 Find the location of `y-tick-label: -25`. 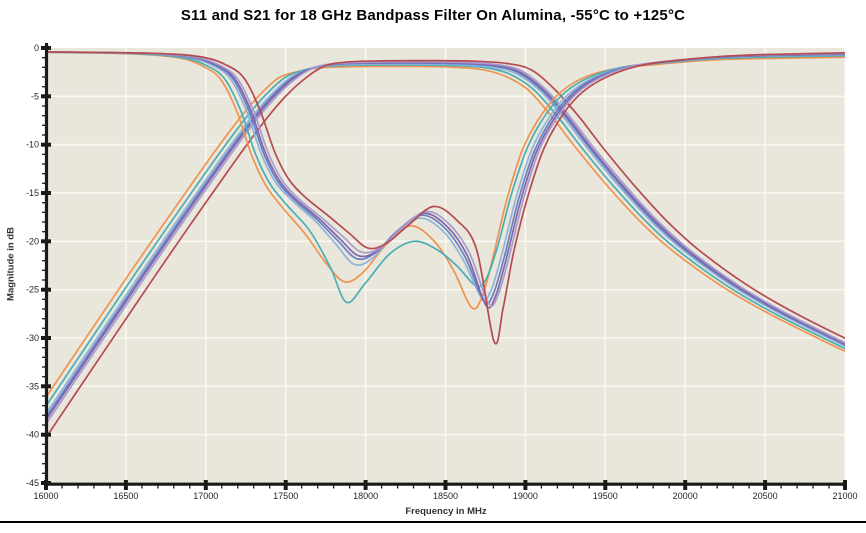

y-tick-label: -25 is located at coordinates (32, 290).